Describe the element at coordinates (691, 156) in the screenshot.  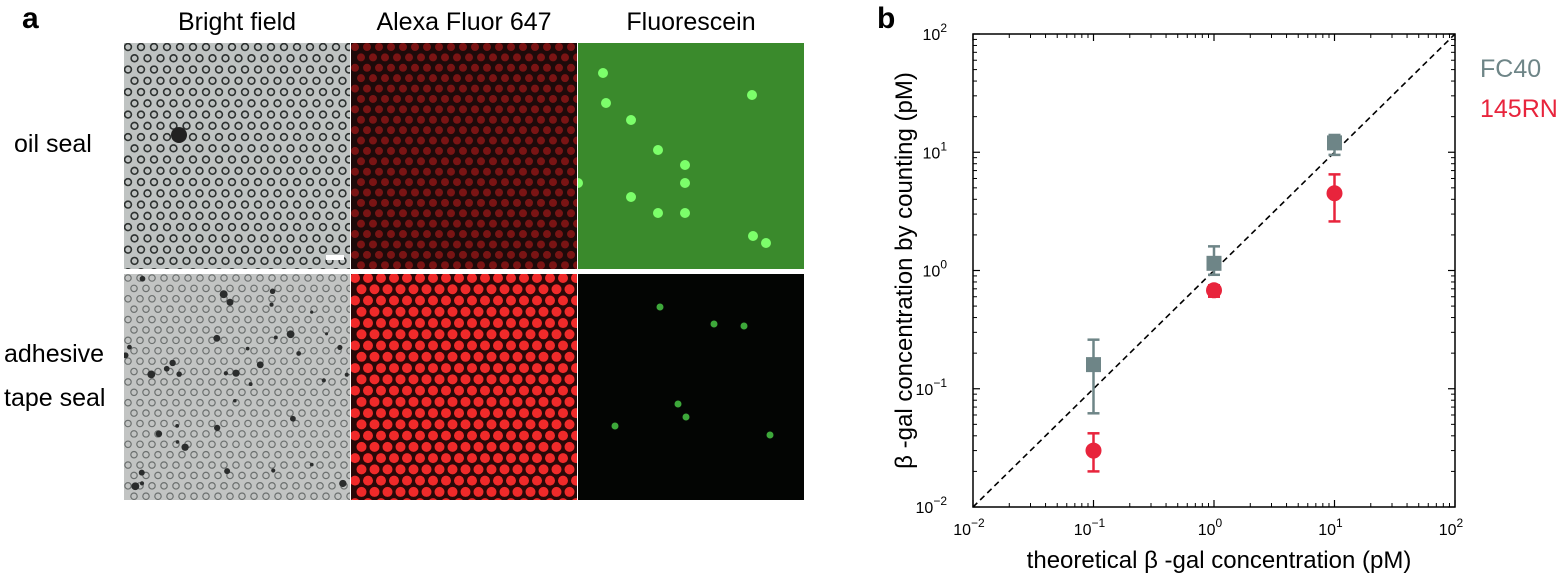
I see `image-fluorescein-oil-seal` at that location.